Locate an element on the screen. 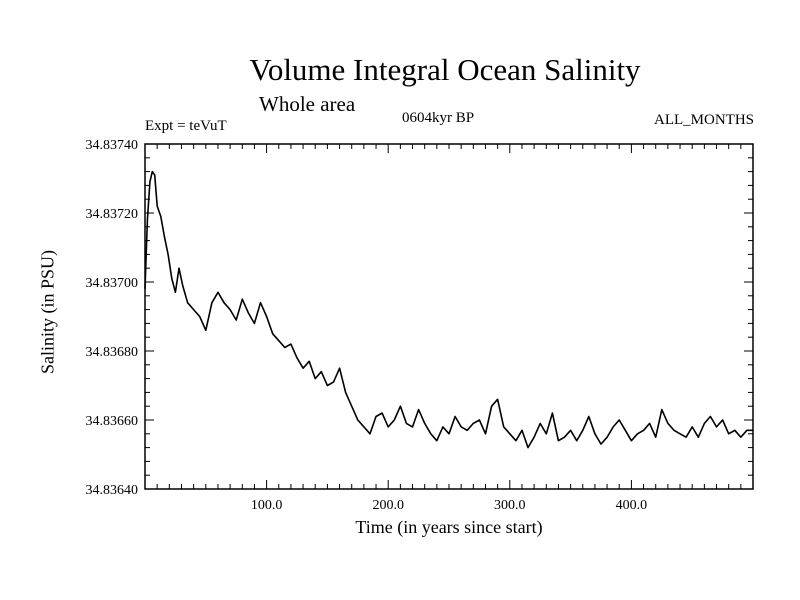  experiment-label: Expt = teVuT is located at coordinates (186, 126).